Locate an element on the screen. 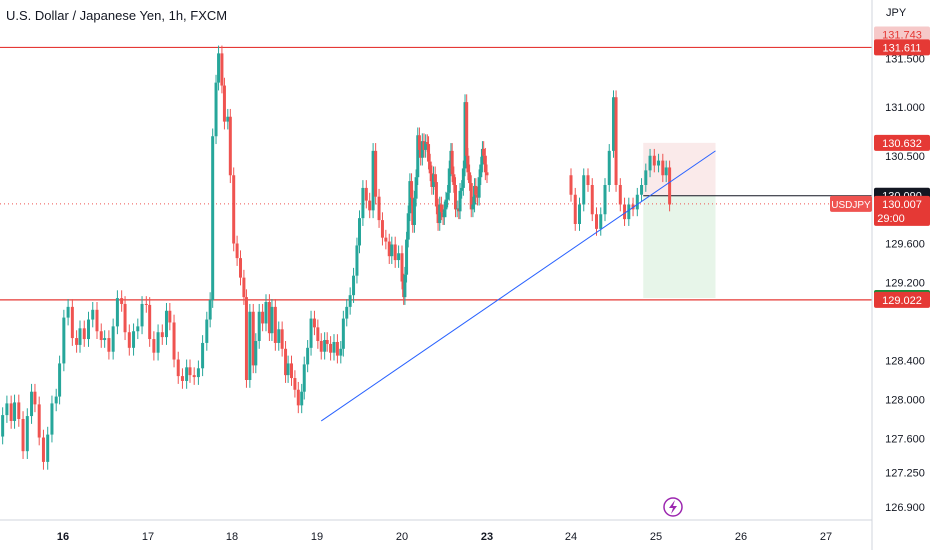  price-tag-label: 131.611 is located at coordinates (902, 48).